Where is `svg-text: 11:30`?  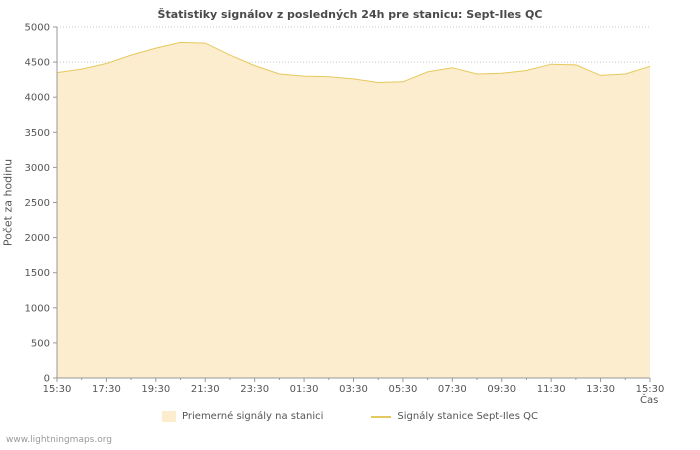 svg-text: 11:30 is located at coordinates (551, 389).